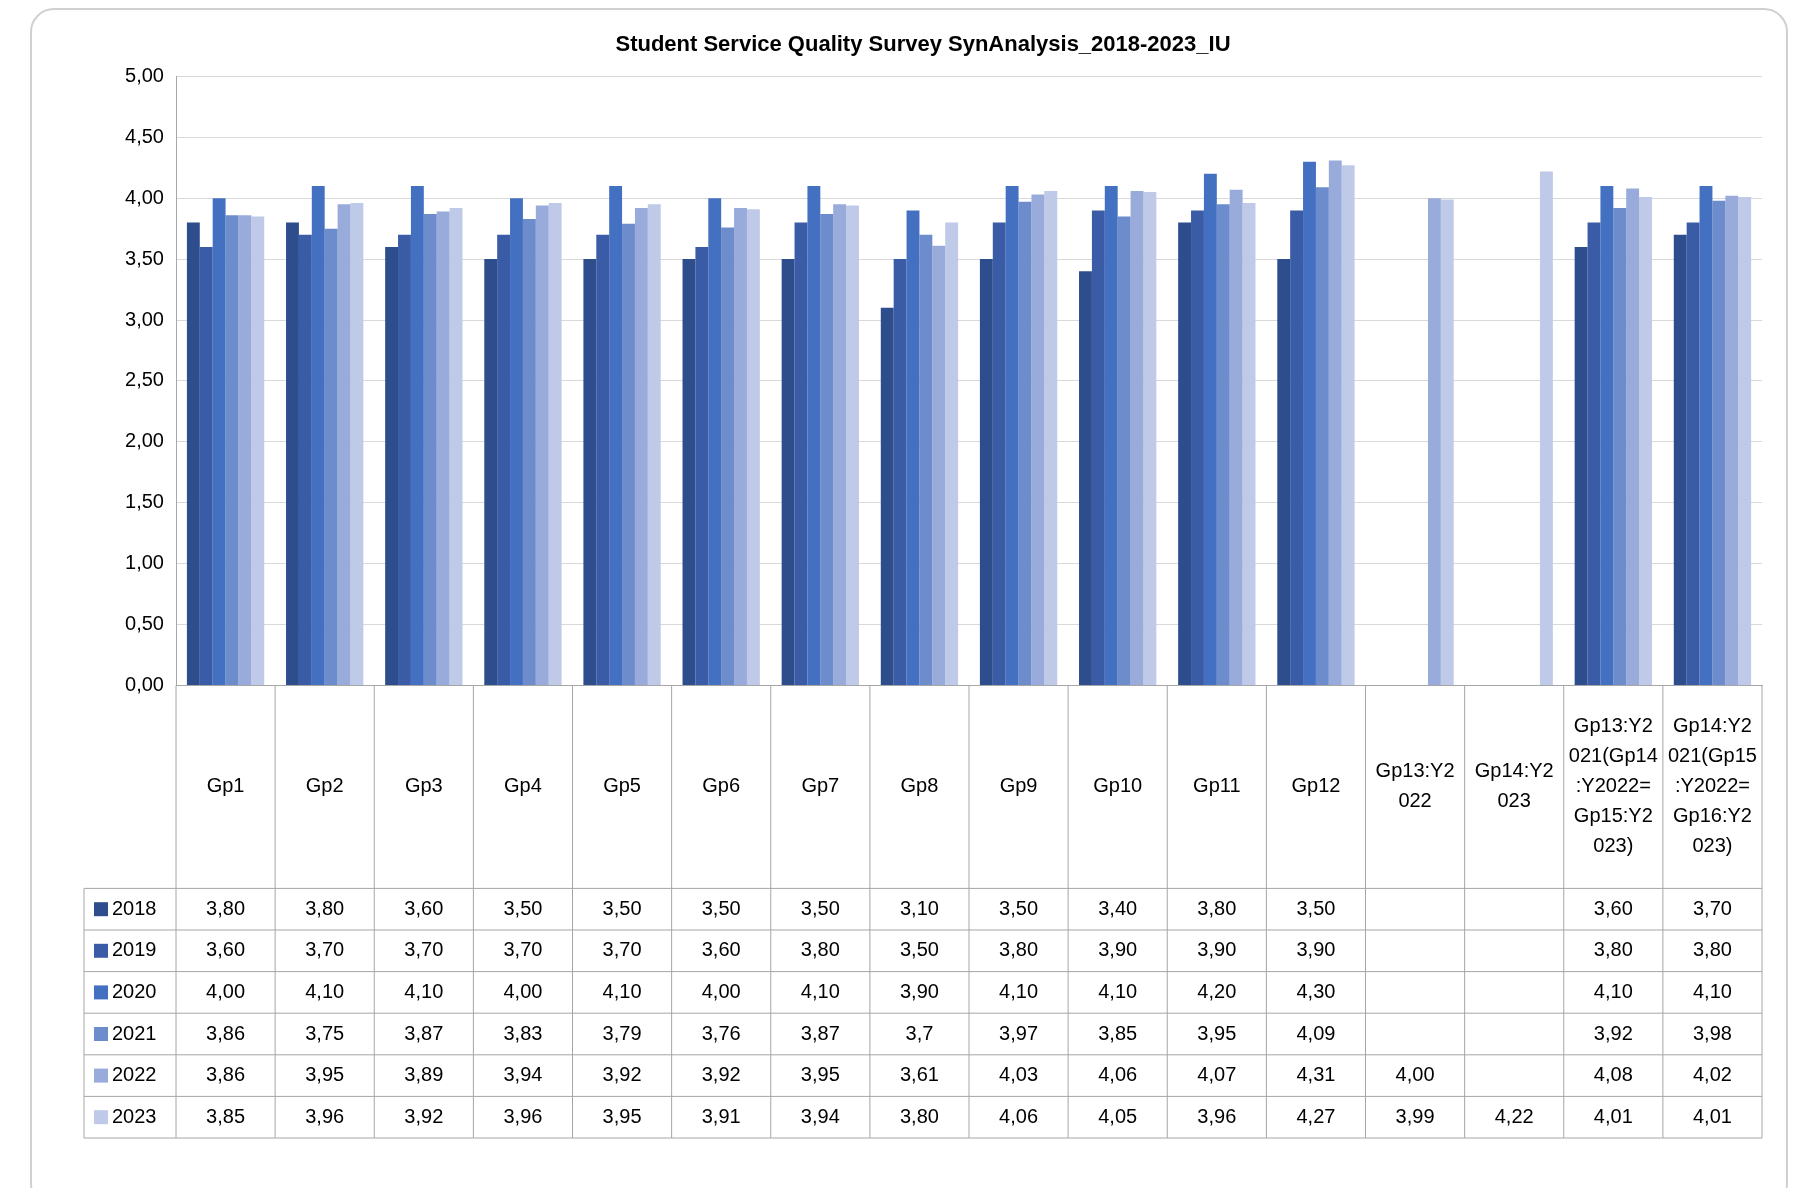  Describe the element at coordinates (1217, 1074) in the screenshot. I see `data-label: 4,07` at that location.